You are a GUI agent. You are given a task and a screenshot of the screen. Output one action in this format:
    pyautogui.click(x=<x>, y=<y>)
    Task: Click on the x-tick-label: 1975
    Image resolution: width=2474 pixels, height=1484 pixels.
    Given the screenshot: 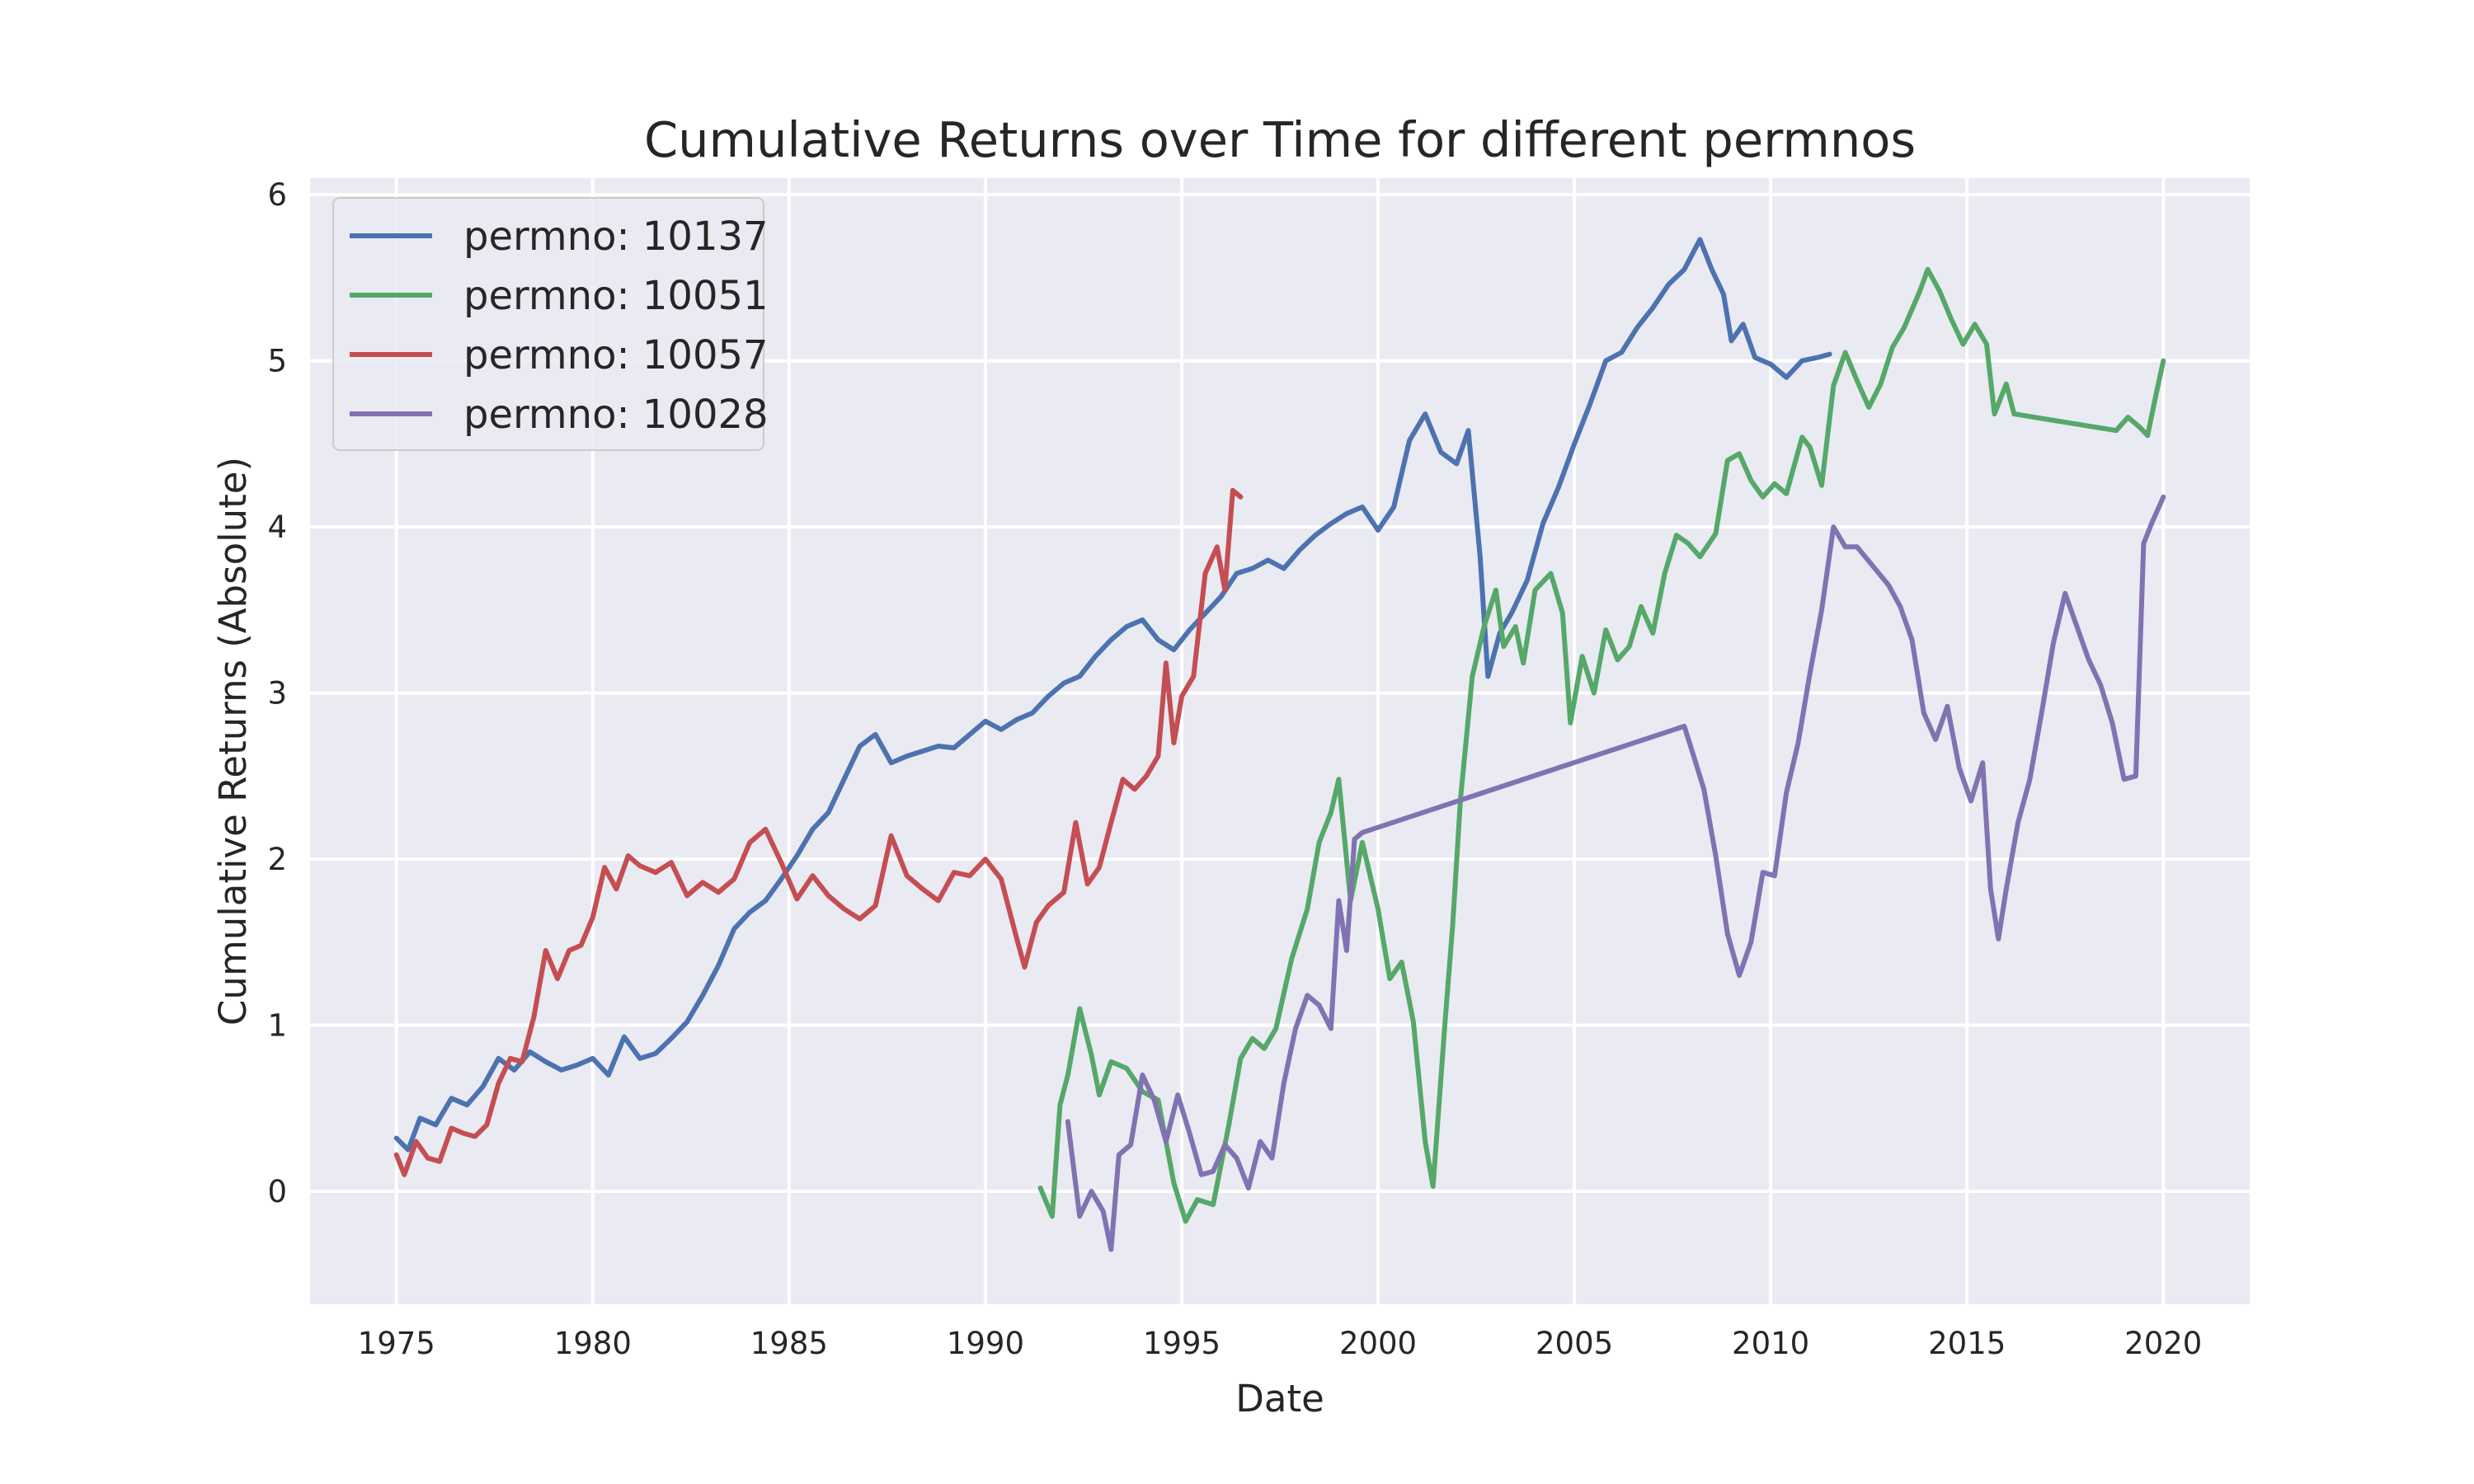 What is the action you would take?
    pyautogui.click(x=396, y=1343)
    